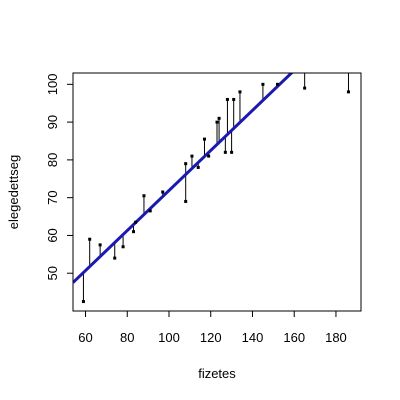  I want to click on x-tick-label-4: 140, so click(253, 337).